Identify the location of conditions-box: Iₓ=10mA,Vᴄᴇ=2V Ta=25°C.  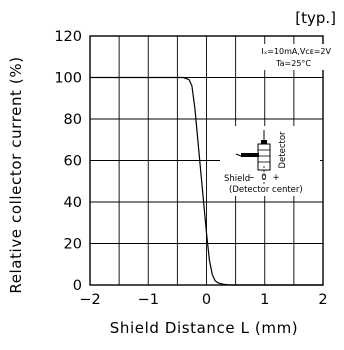
(292, 57).